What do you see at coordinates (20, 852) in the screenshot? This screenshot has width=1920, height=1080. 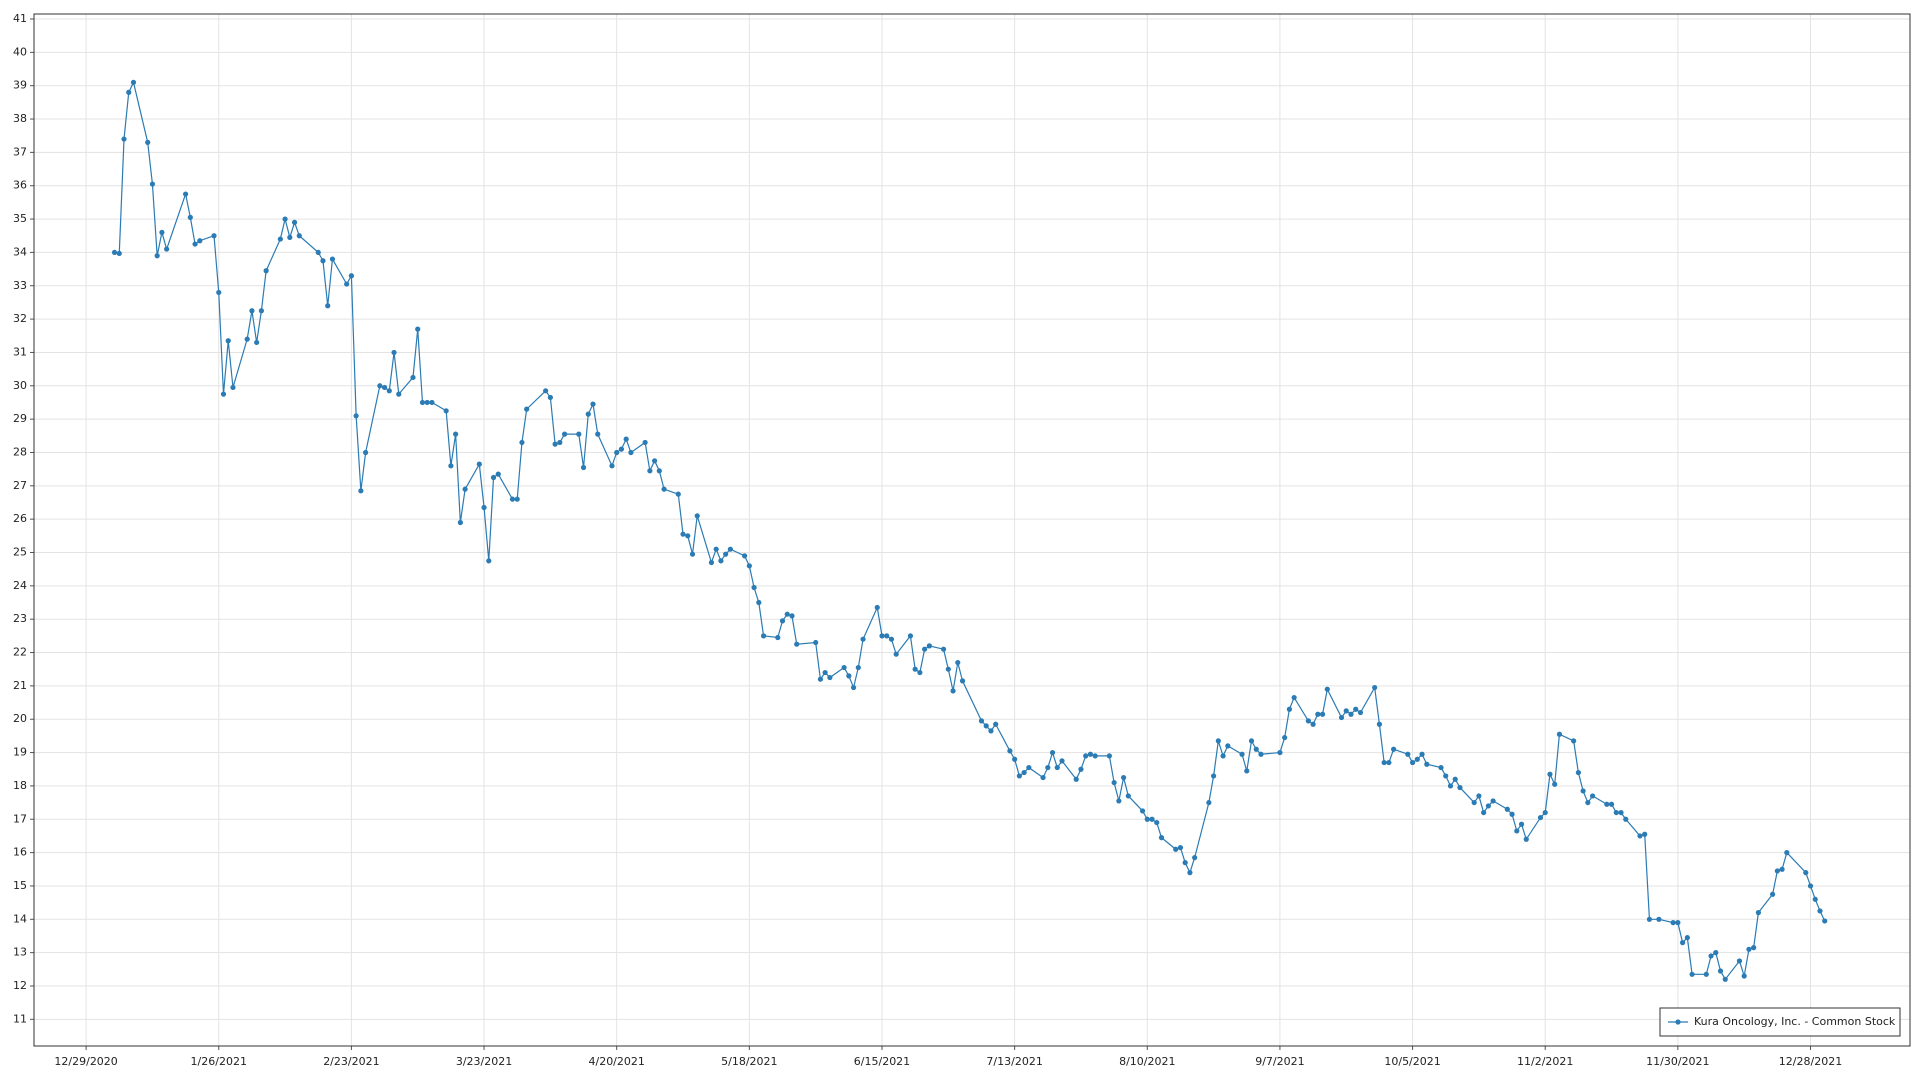 I see `y-tick-label: 16` at bounding box center [20, 852].